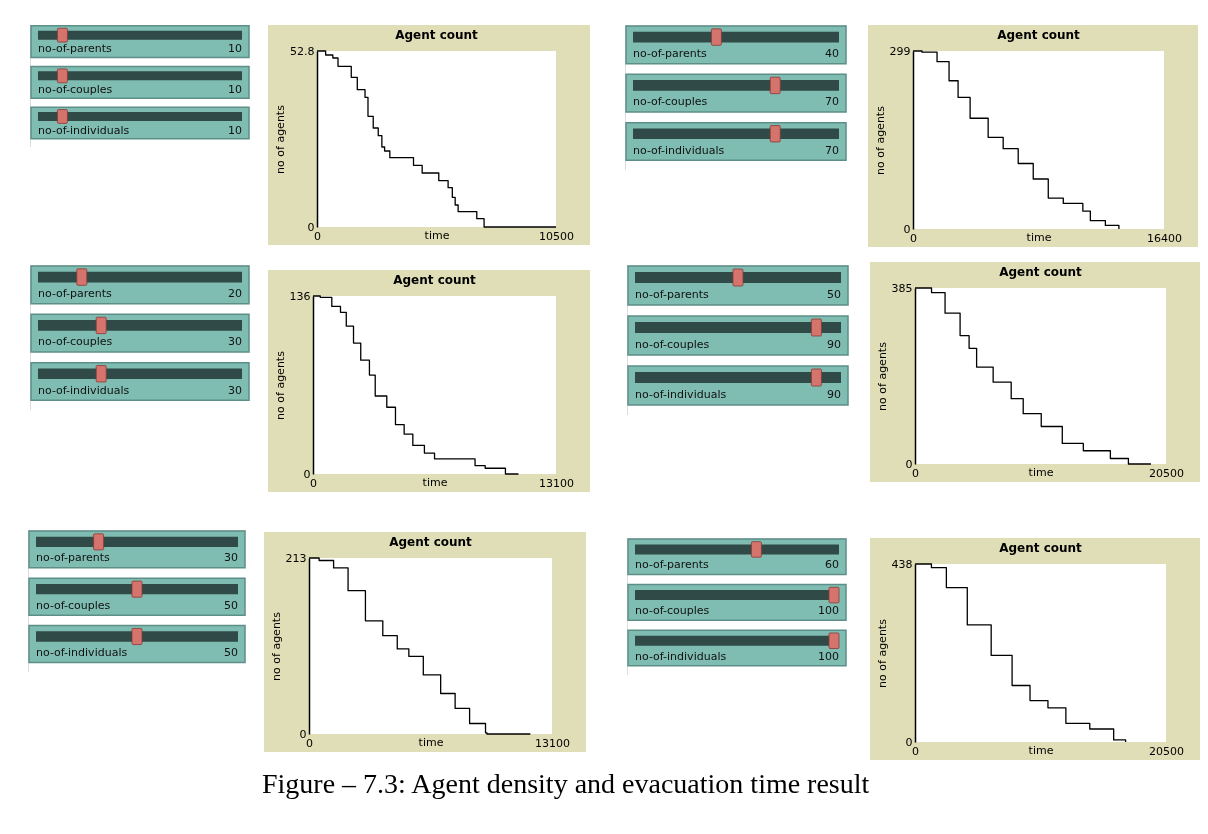  What do you see at coordinates (832, 53) in the screenshot?
I see `data-label: 40` at bounding box center [832, 53].